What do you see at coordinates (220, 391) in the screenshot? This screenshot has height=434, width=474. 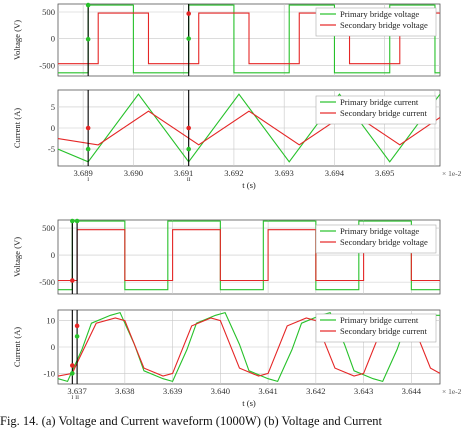 I see `x-tick-label: 3.640` at bounding box center [220, 391].